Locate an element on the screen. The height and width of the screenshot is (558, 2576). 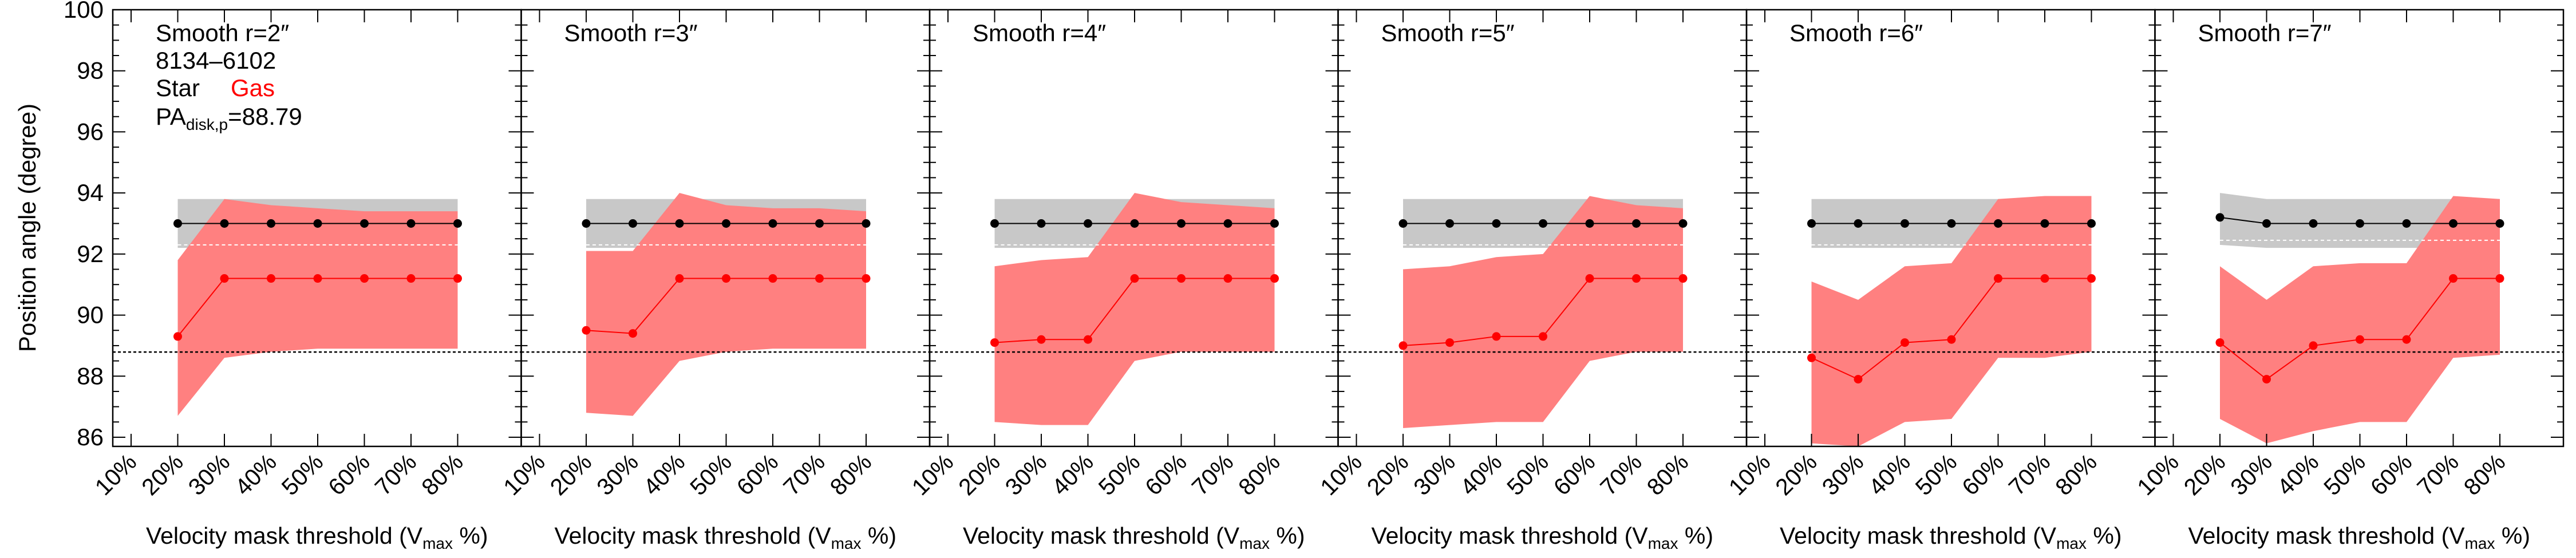
galaxy-id: 8134–6102 is located at coordinates (216, 60).